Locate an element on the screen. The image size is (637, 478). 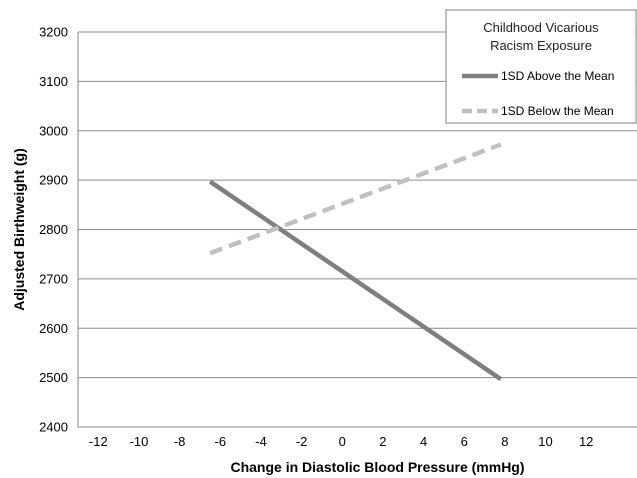
y-tick-label: 3000 is located at coordinates (53, 130).